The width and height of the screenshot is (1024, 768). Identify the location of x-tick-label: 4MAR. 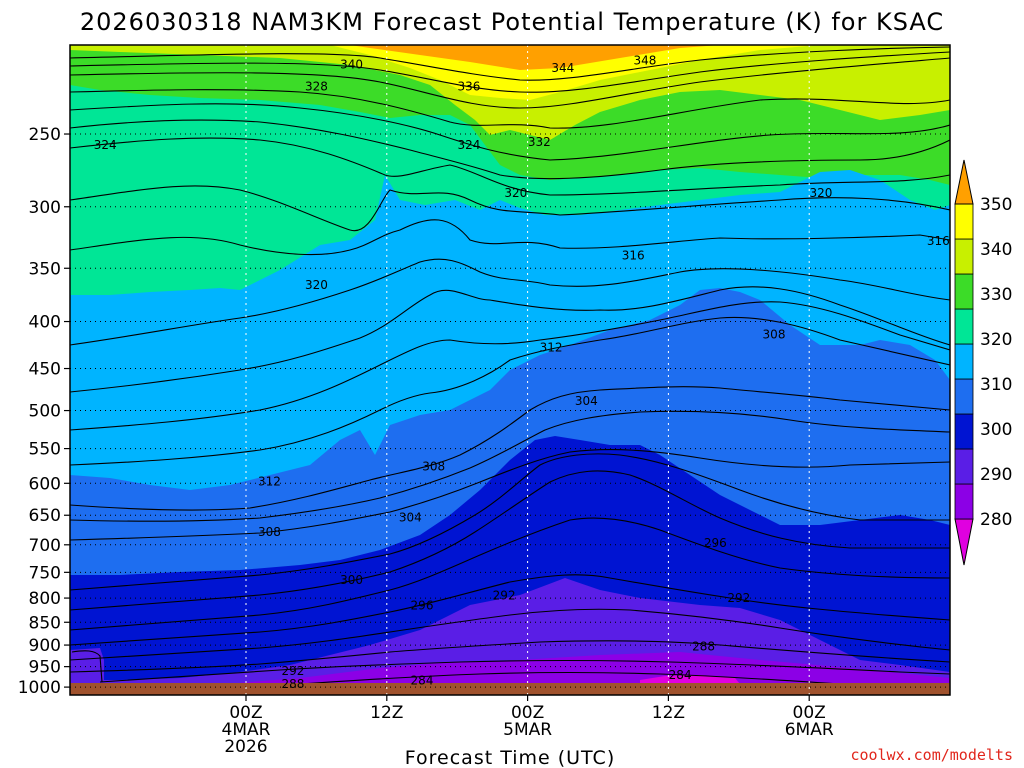
(246, 730).